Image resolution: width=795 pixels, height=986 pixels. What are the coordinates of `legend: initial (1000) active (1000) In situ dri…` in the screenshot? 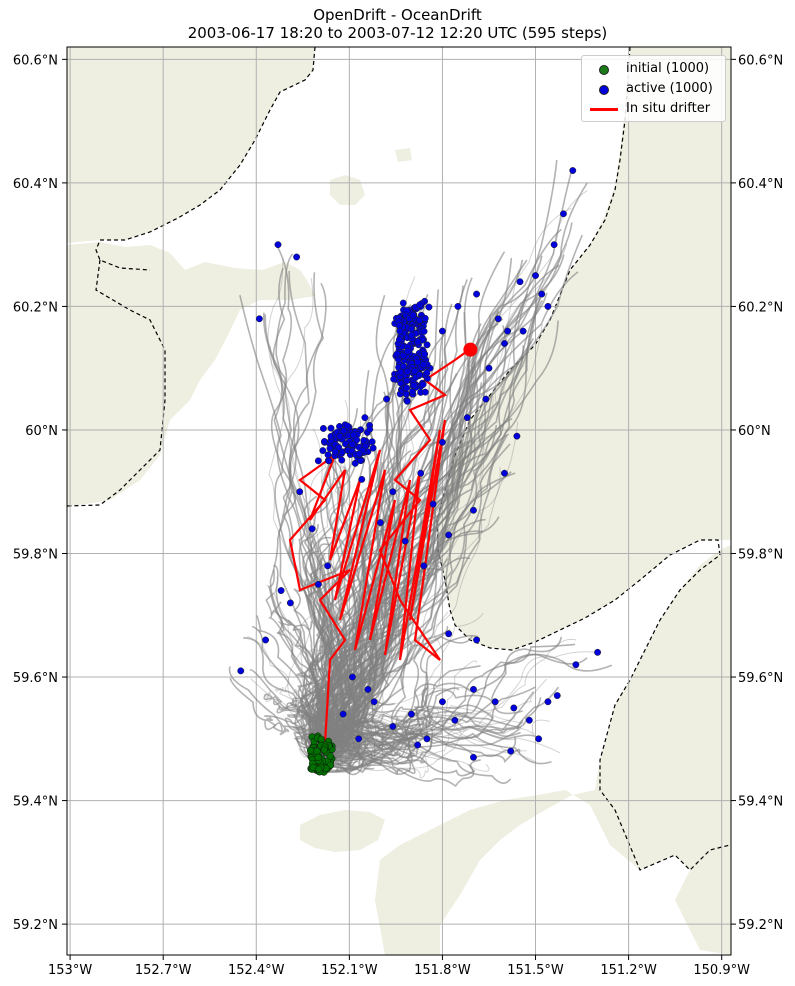 It's located at (653, 88).